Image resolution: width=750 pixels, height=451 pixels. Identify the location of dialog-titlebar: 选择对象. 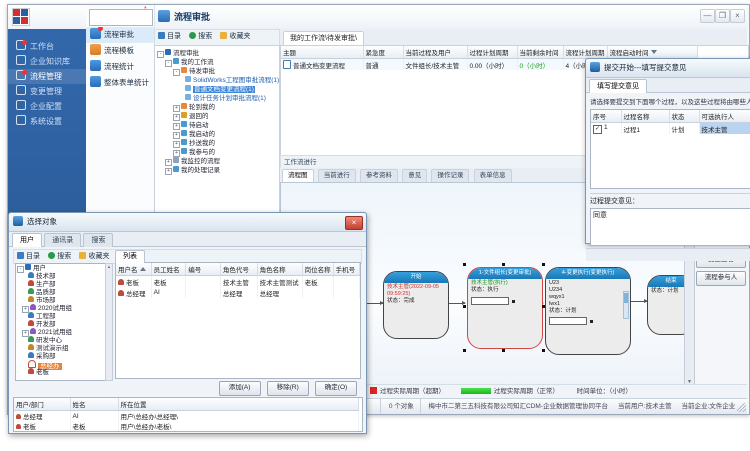
(187, 222).